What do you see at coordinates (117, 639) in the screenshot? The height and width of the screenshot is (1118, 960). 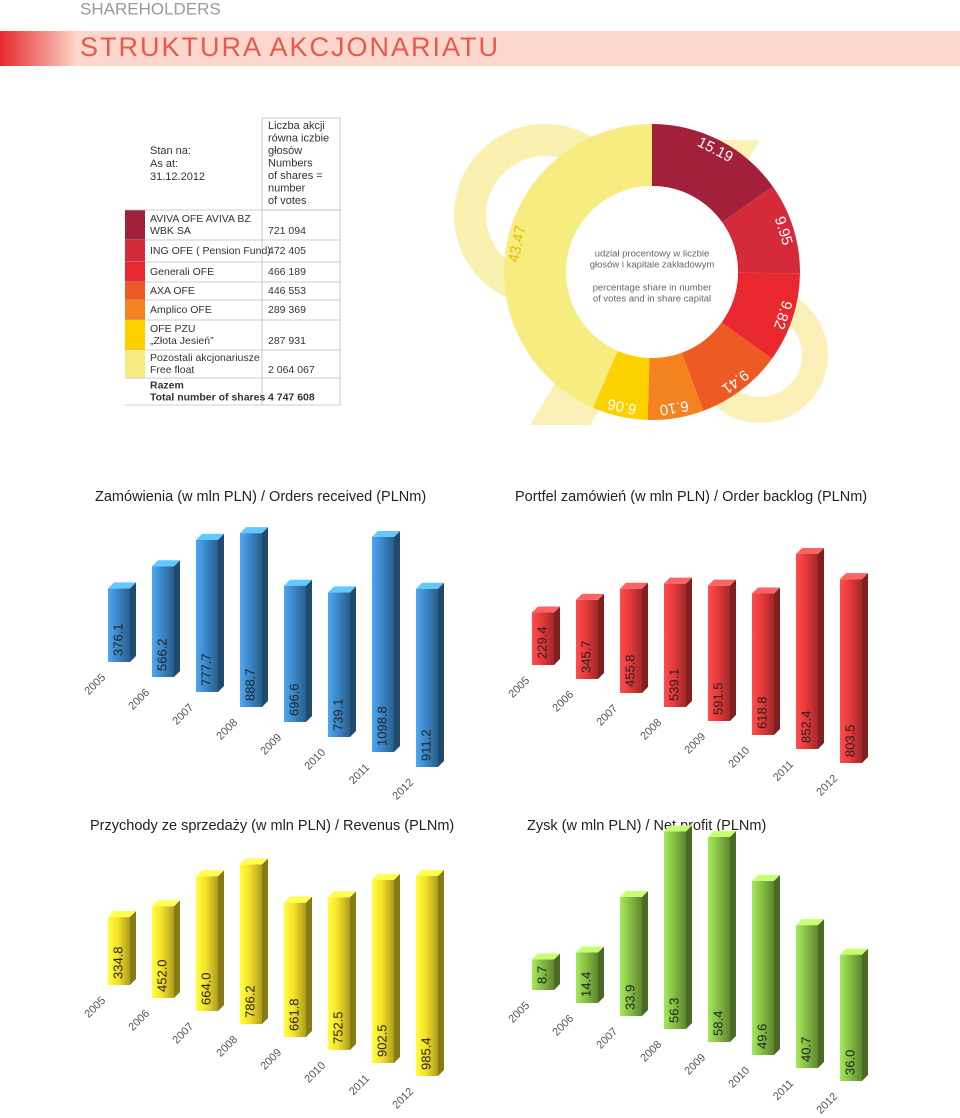 I see `value-label: 376.1` at bounding box center [117, 639].